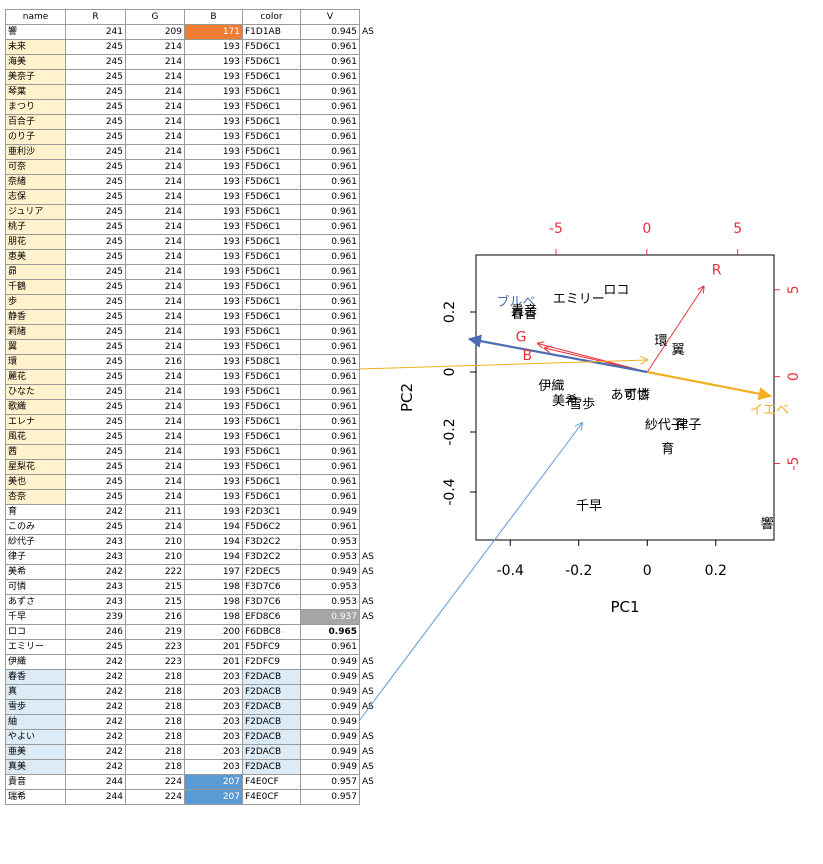  I want to click on bluebase-label: ブルベ, so click(516, 302).